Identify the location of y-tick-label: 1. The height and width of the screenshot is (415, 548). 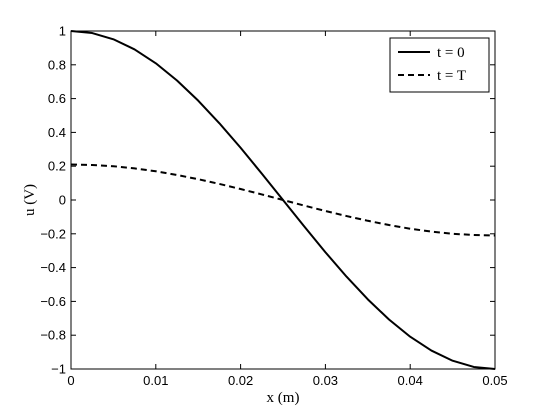
(62, 31).